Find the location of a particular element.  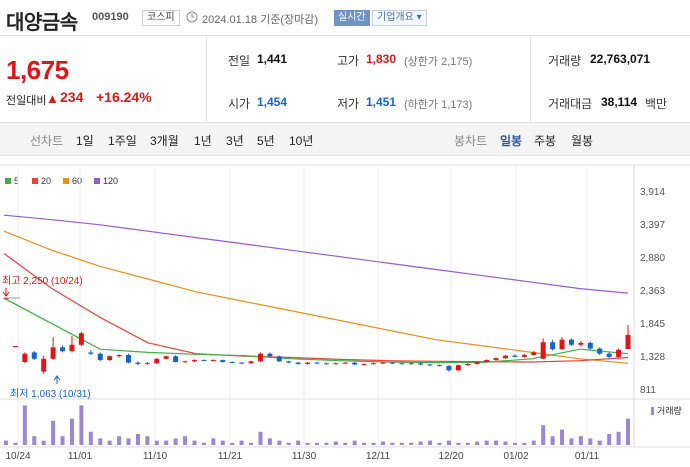

y-tick-label: 811 is located at coordinates (648, 390).